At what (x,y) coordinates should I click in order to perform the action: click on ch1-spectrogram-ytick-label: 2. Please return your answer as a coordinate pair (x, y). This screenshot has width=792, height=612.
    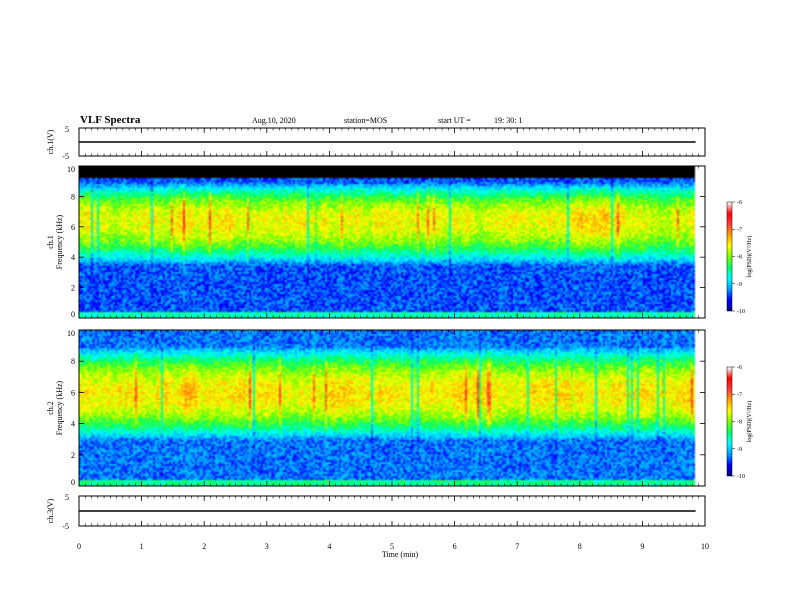
    Looking at the image, I should click on (73, 288).